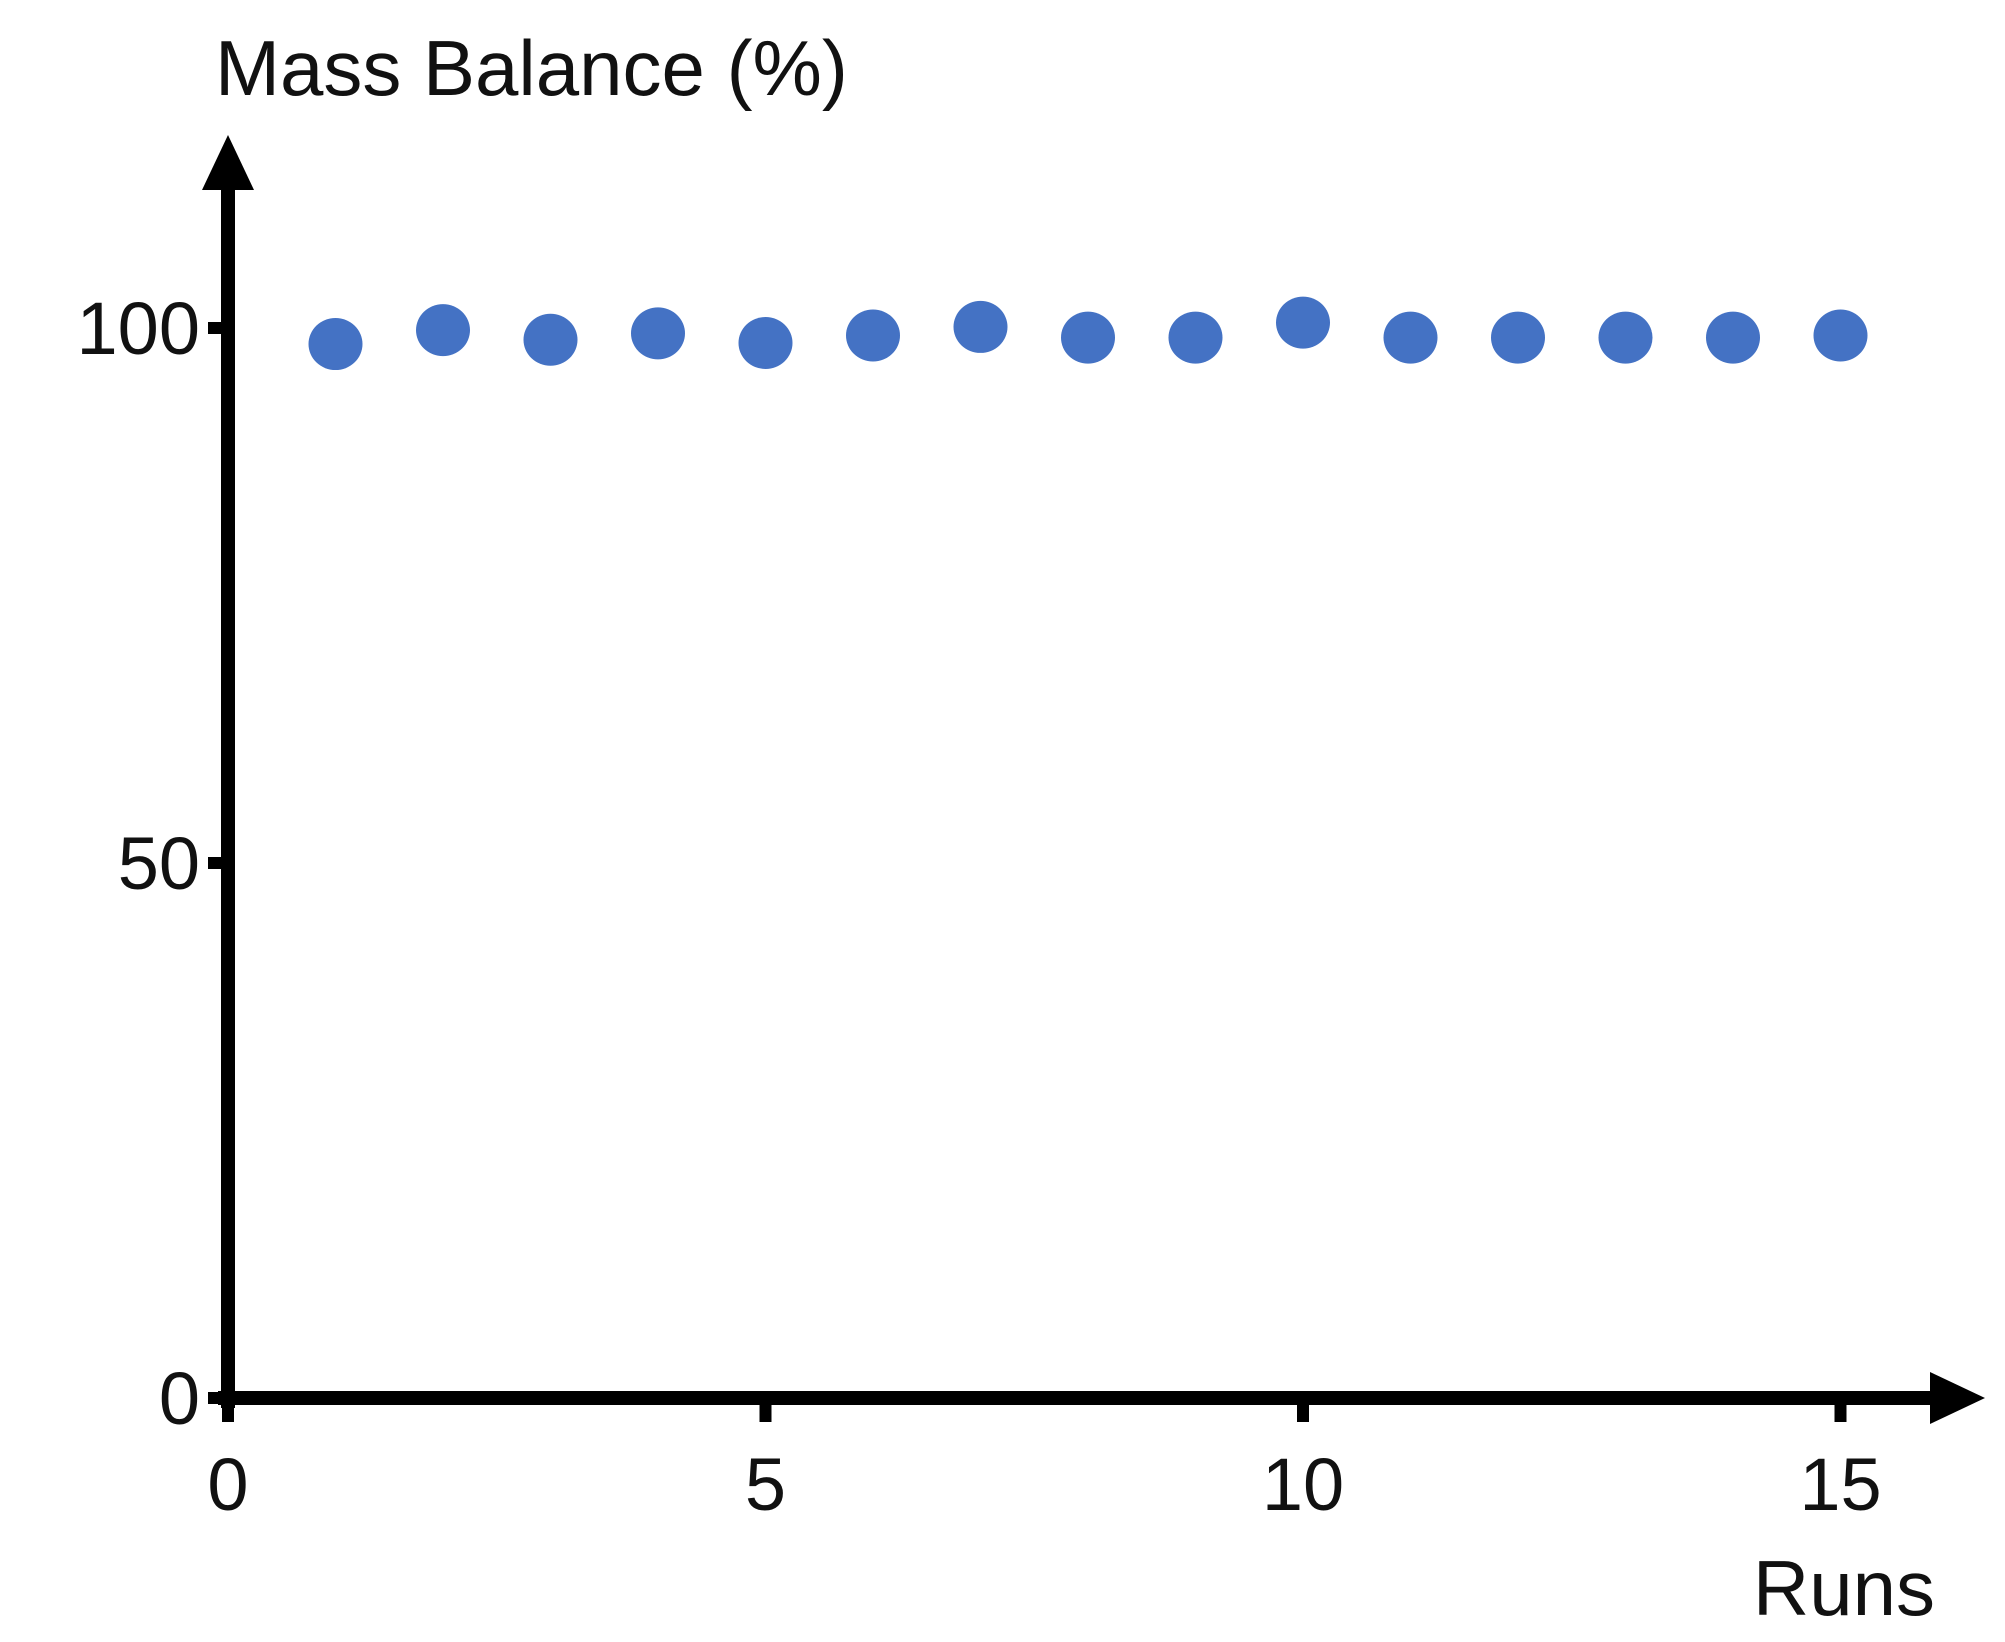 The width and height of the screenshot is (2005, 1642). I want to click on data-points-group, so click(1088, 333).